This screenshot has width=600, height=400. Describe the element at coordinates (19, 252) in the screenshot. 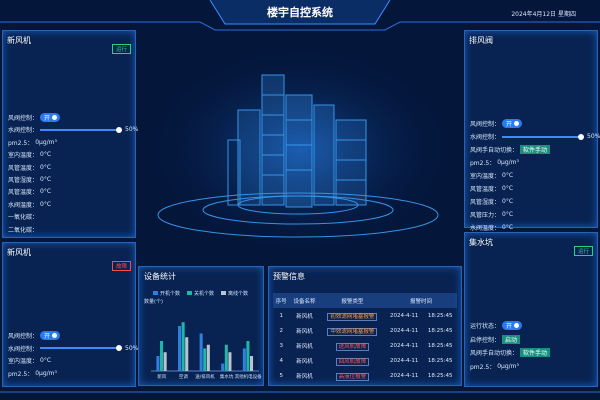

I see `panel-title: 新风机` at that location.